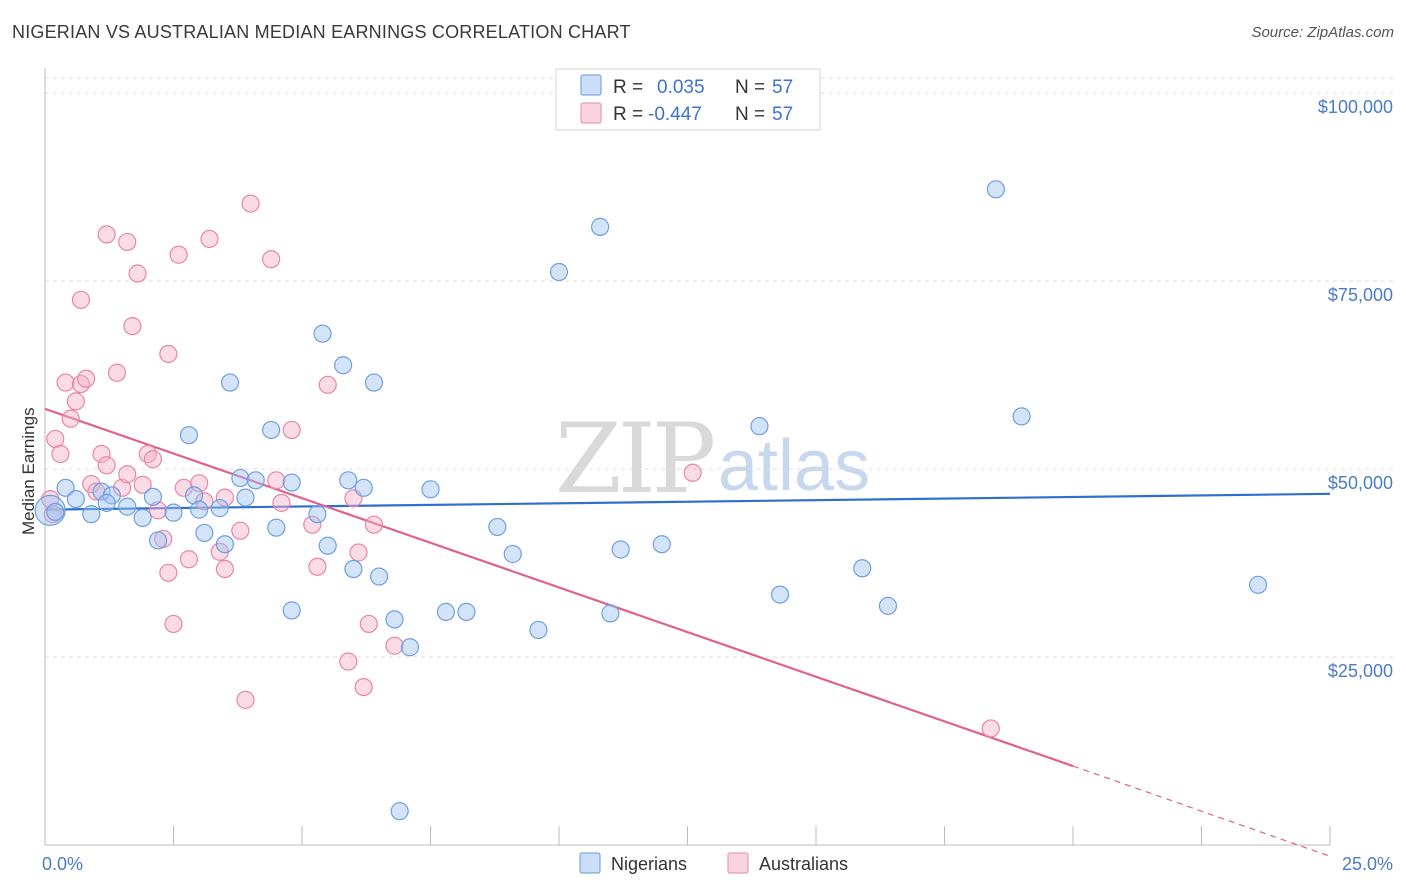 This screenshot has height=892, width=1406. Describe the element at coordinates (634, 459) in the screenshot. I see `watermark-zip: ZIP` at that location.